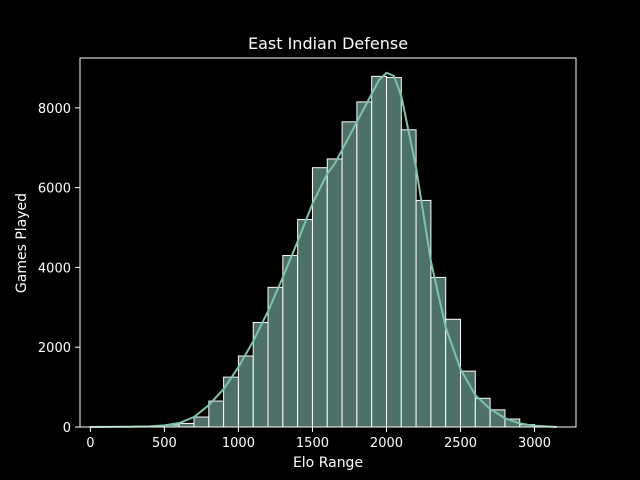 This screenshot has width=640, height=480. I want to click on y-tick-label: 6000, so click(54, 189).